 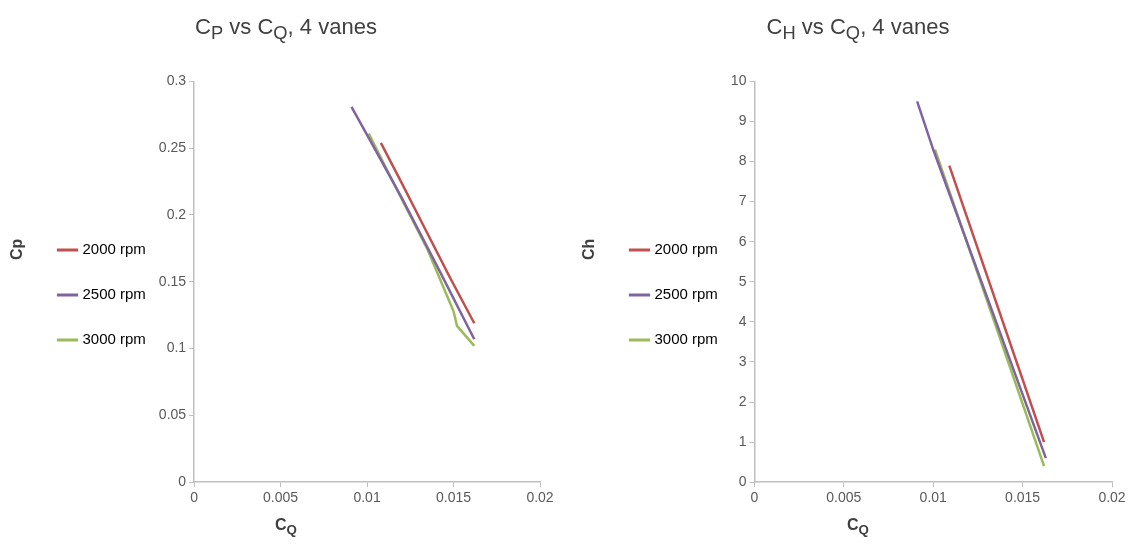 What do you see at coordinates (742, 320) in the screenshot?
I see `y-tick-label: 4` at bounding box center [742, 320].